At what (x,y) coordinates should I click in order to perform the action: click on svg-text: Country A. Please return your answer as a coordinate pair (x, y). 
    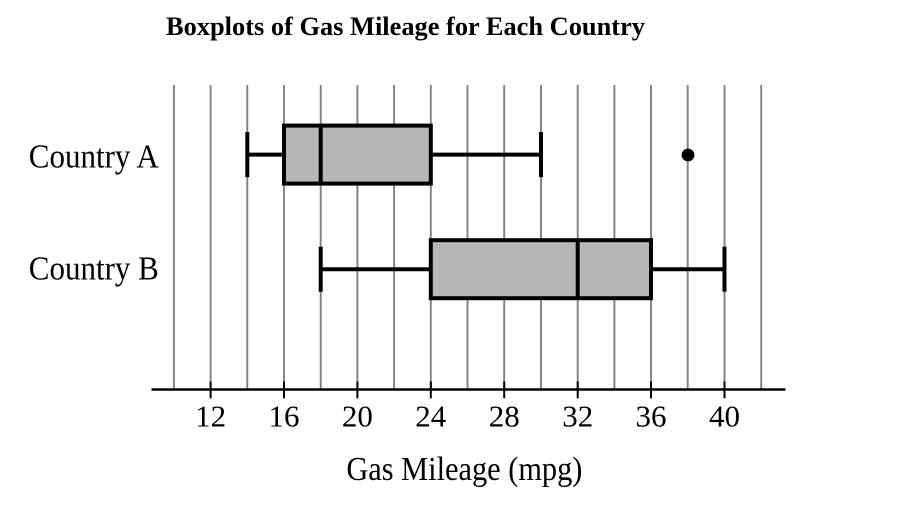
    Looking at the image, I should click on (94, 156).